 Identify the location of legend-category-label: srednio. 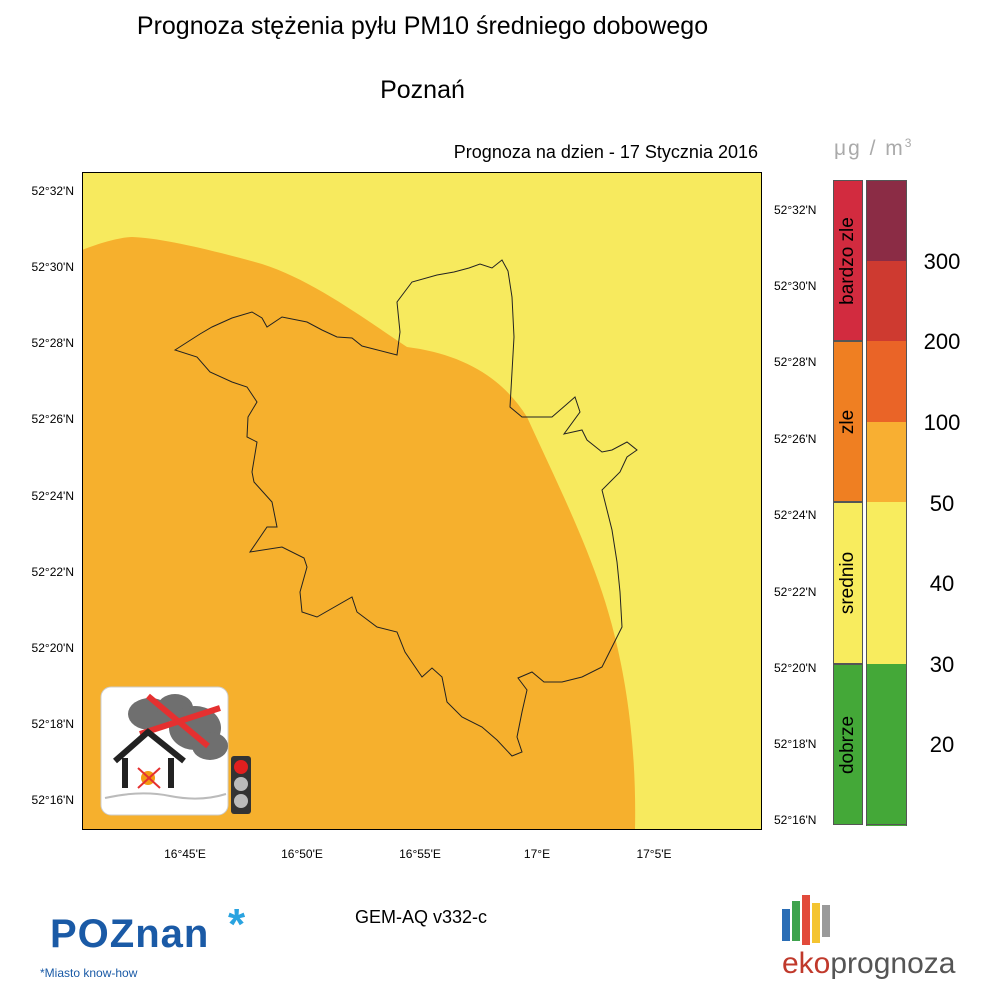
(847, 583).